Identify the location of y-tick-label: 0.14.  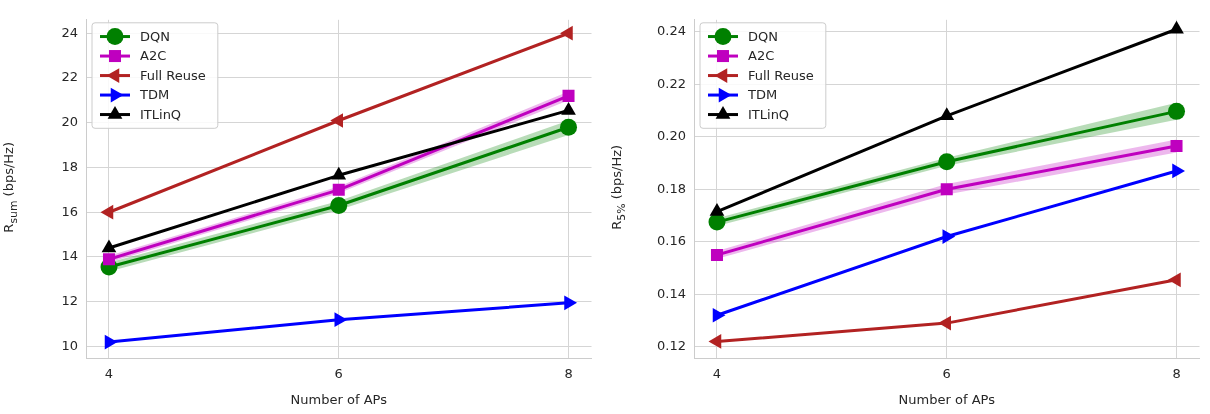
(671, 293).